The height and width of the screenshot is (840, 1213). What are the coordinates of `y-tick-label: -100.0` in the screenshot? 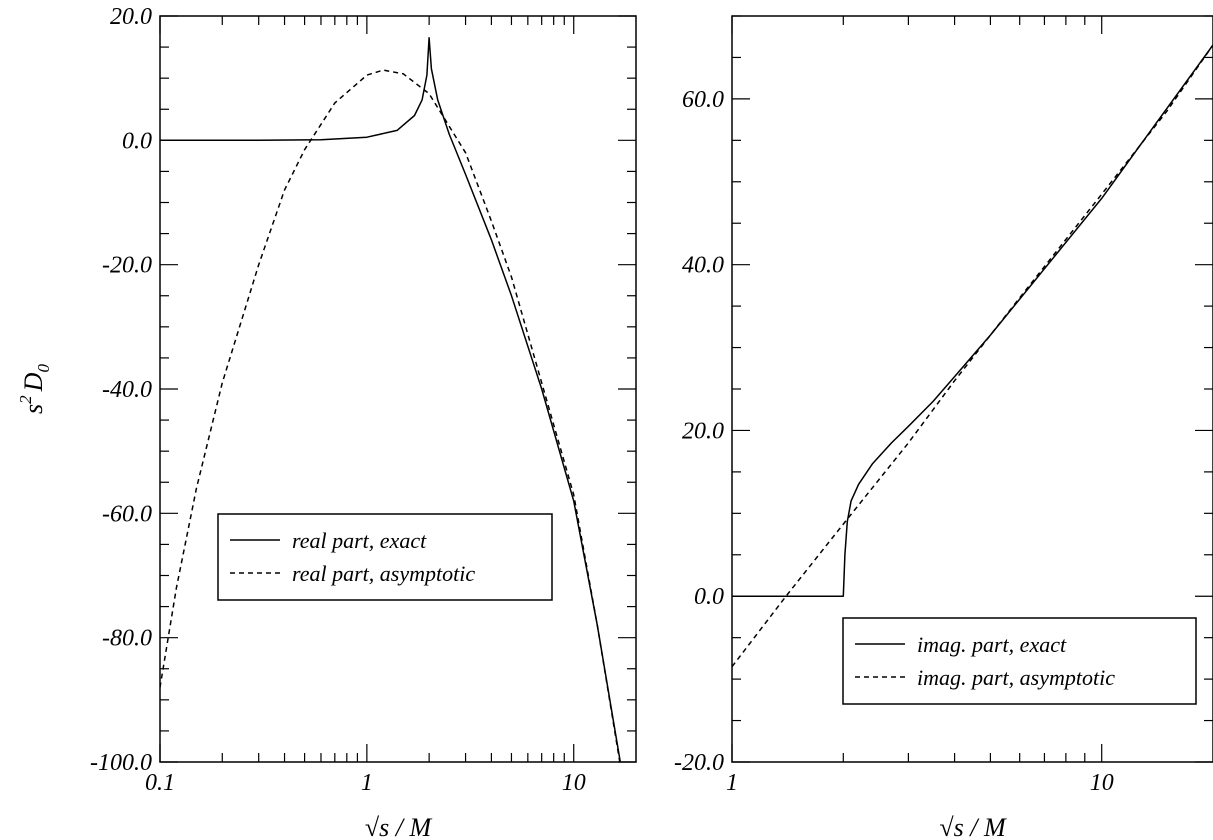 It's located at (121, 763).